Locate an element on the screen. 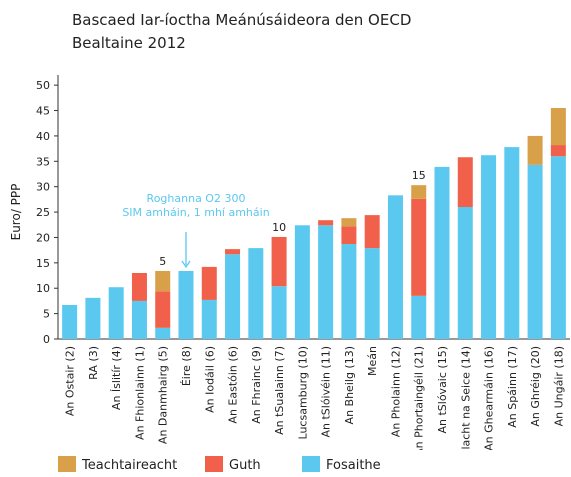 The height and width of the screenshot is (477, 571). x-tick-label: An Ungáir (18) is located at coordinates (558, 386).